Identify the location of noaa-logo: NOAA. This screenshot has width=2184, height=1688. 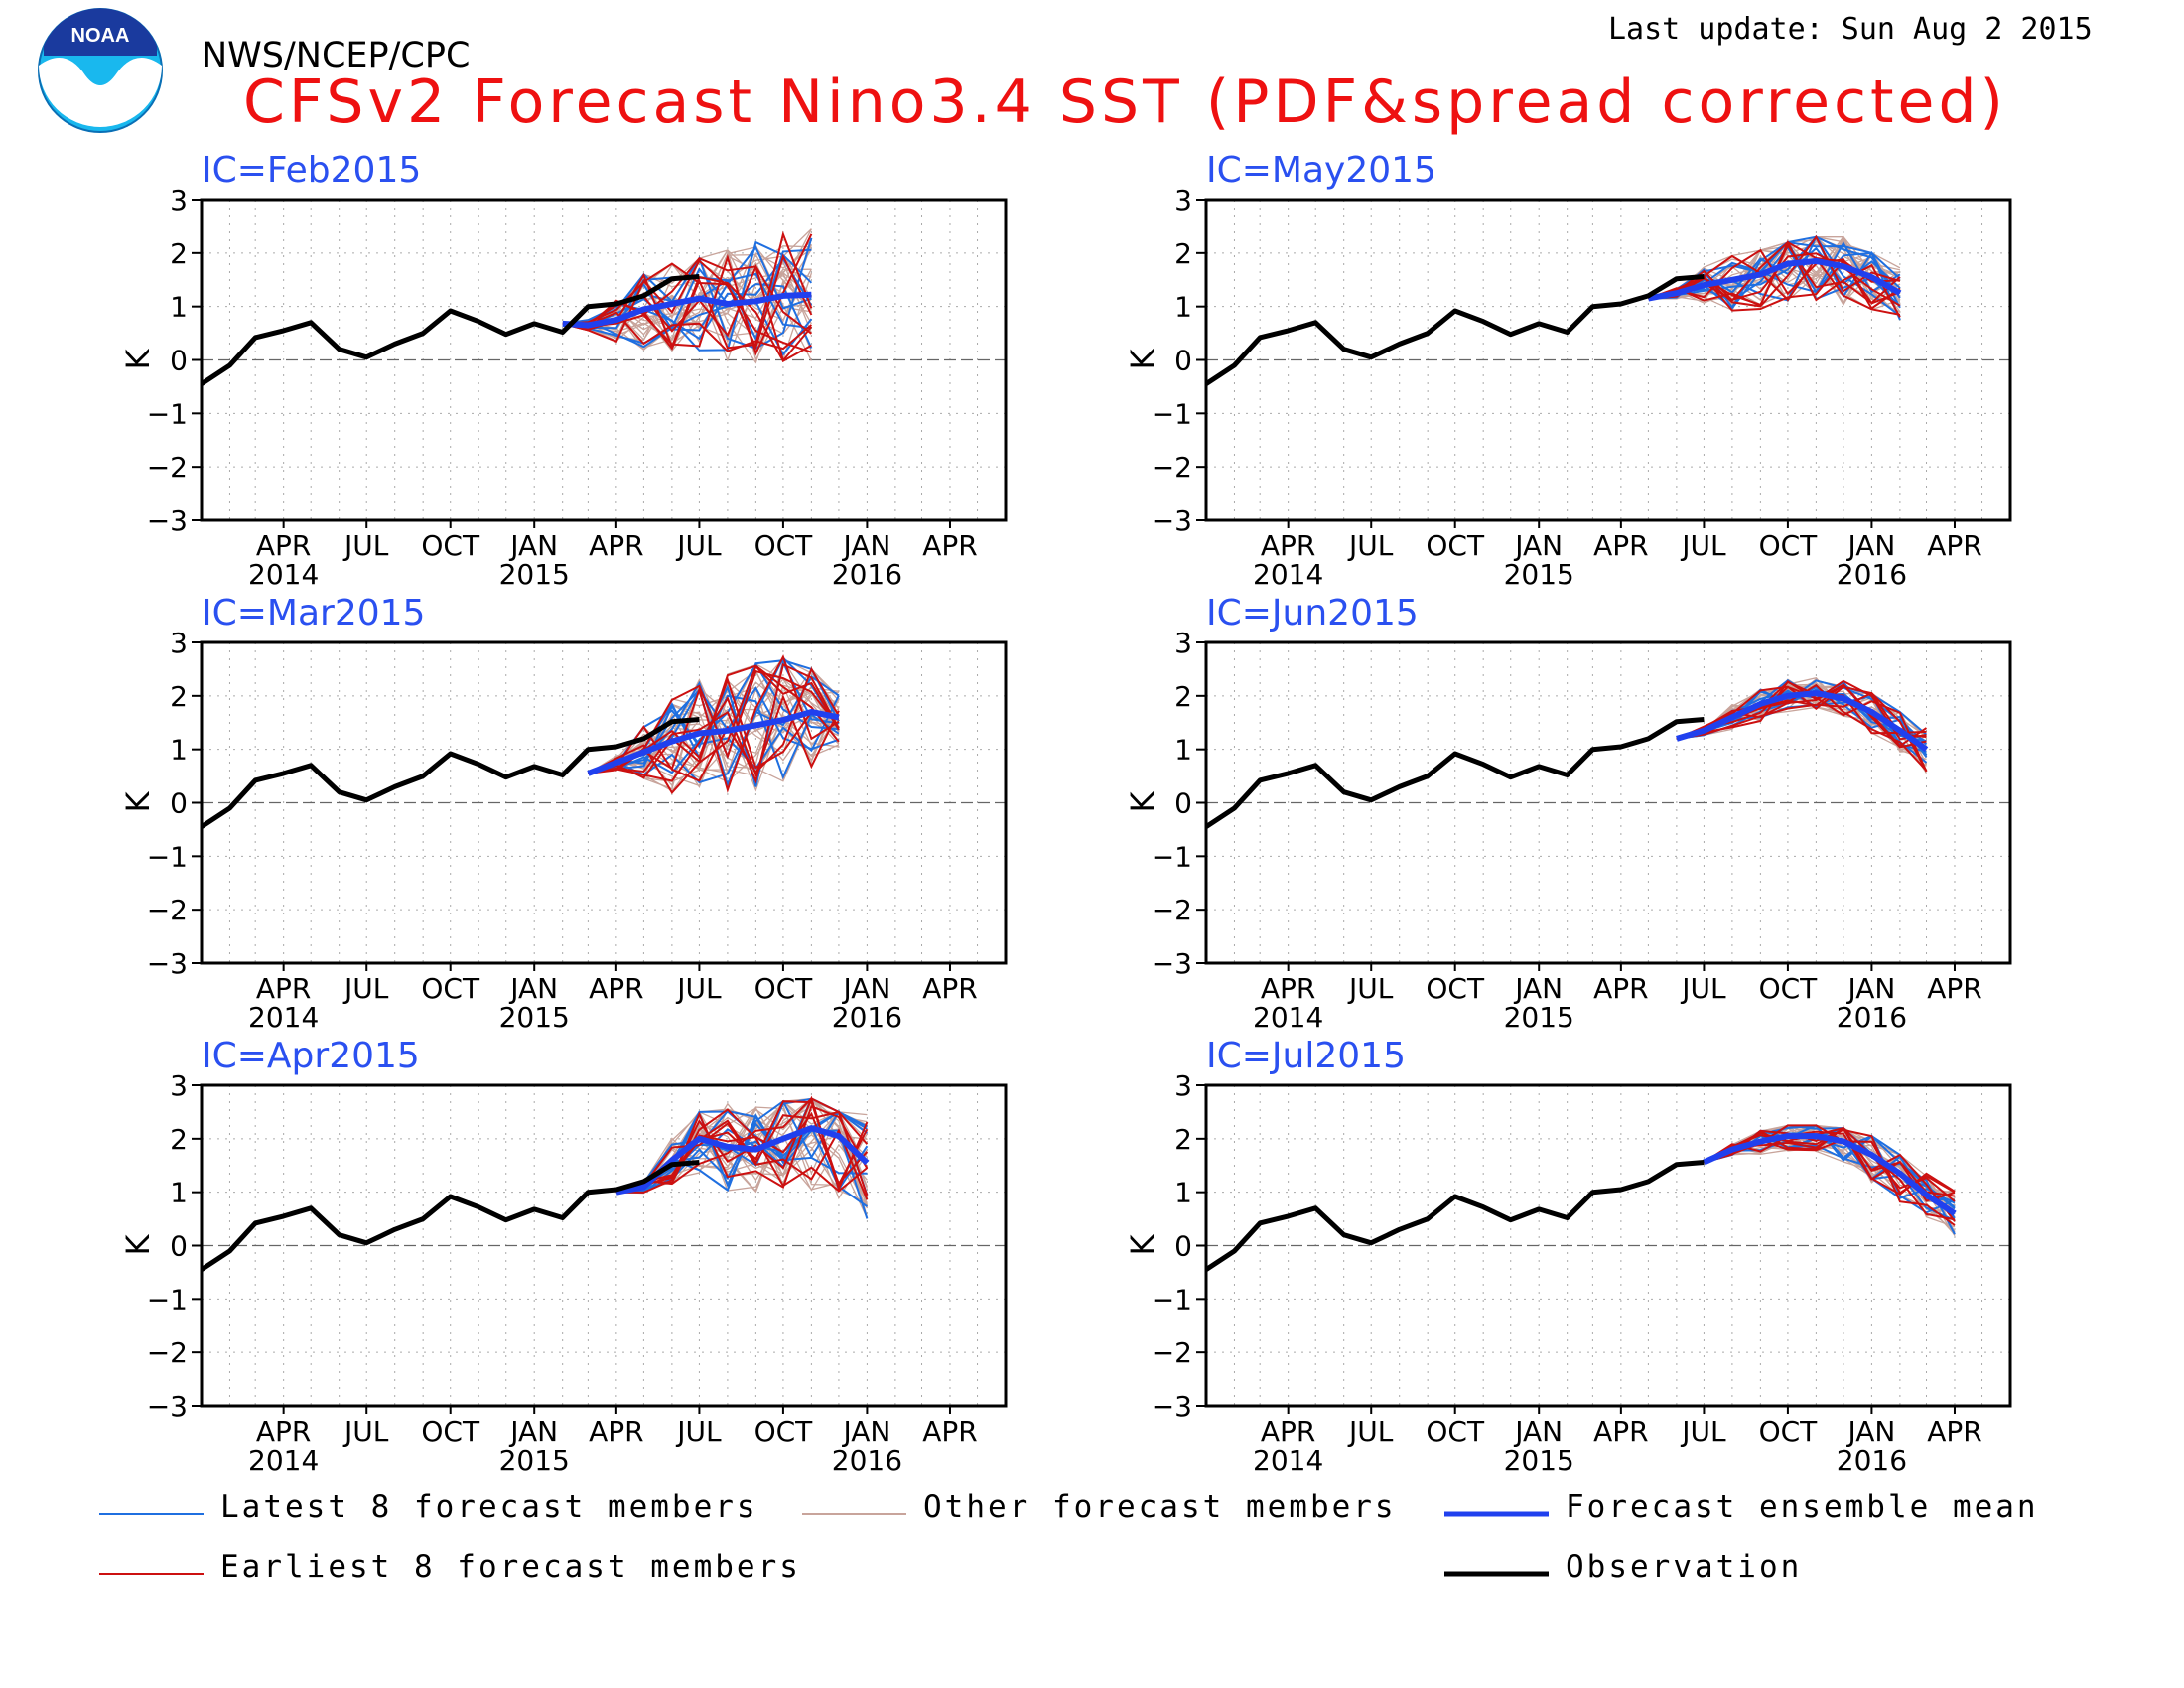
(100, 70).